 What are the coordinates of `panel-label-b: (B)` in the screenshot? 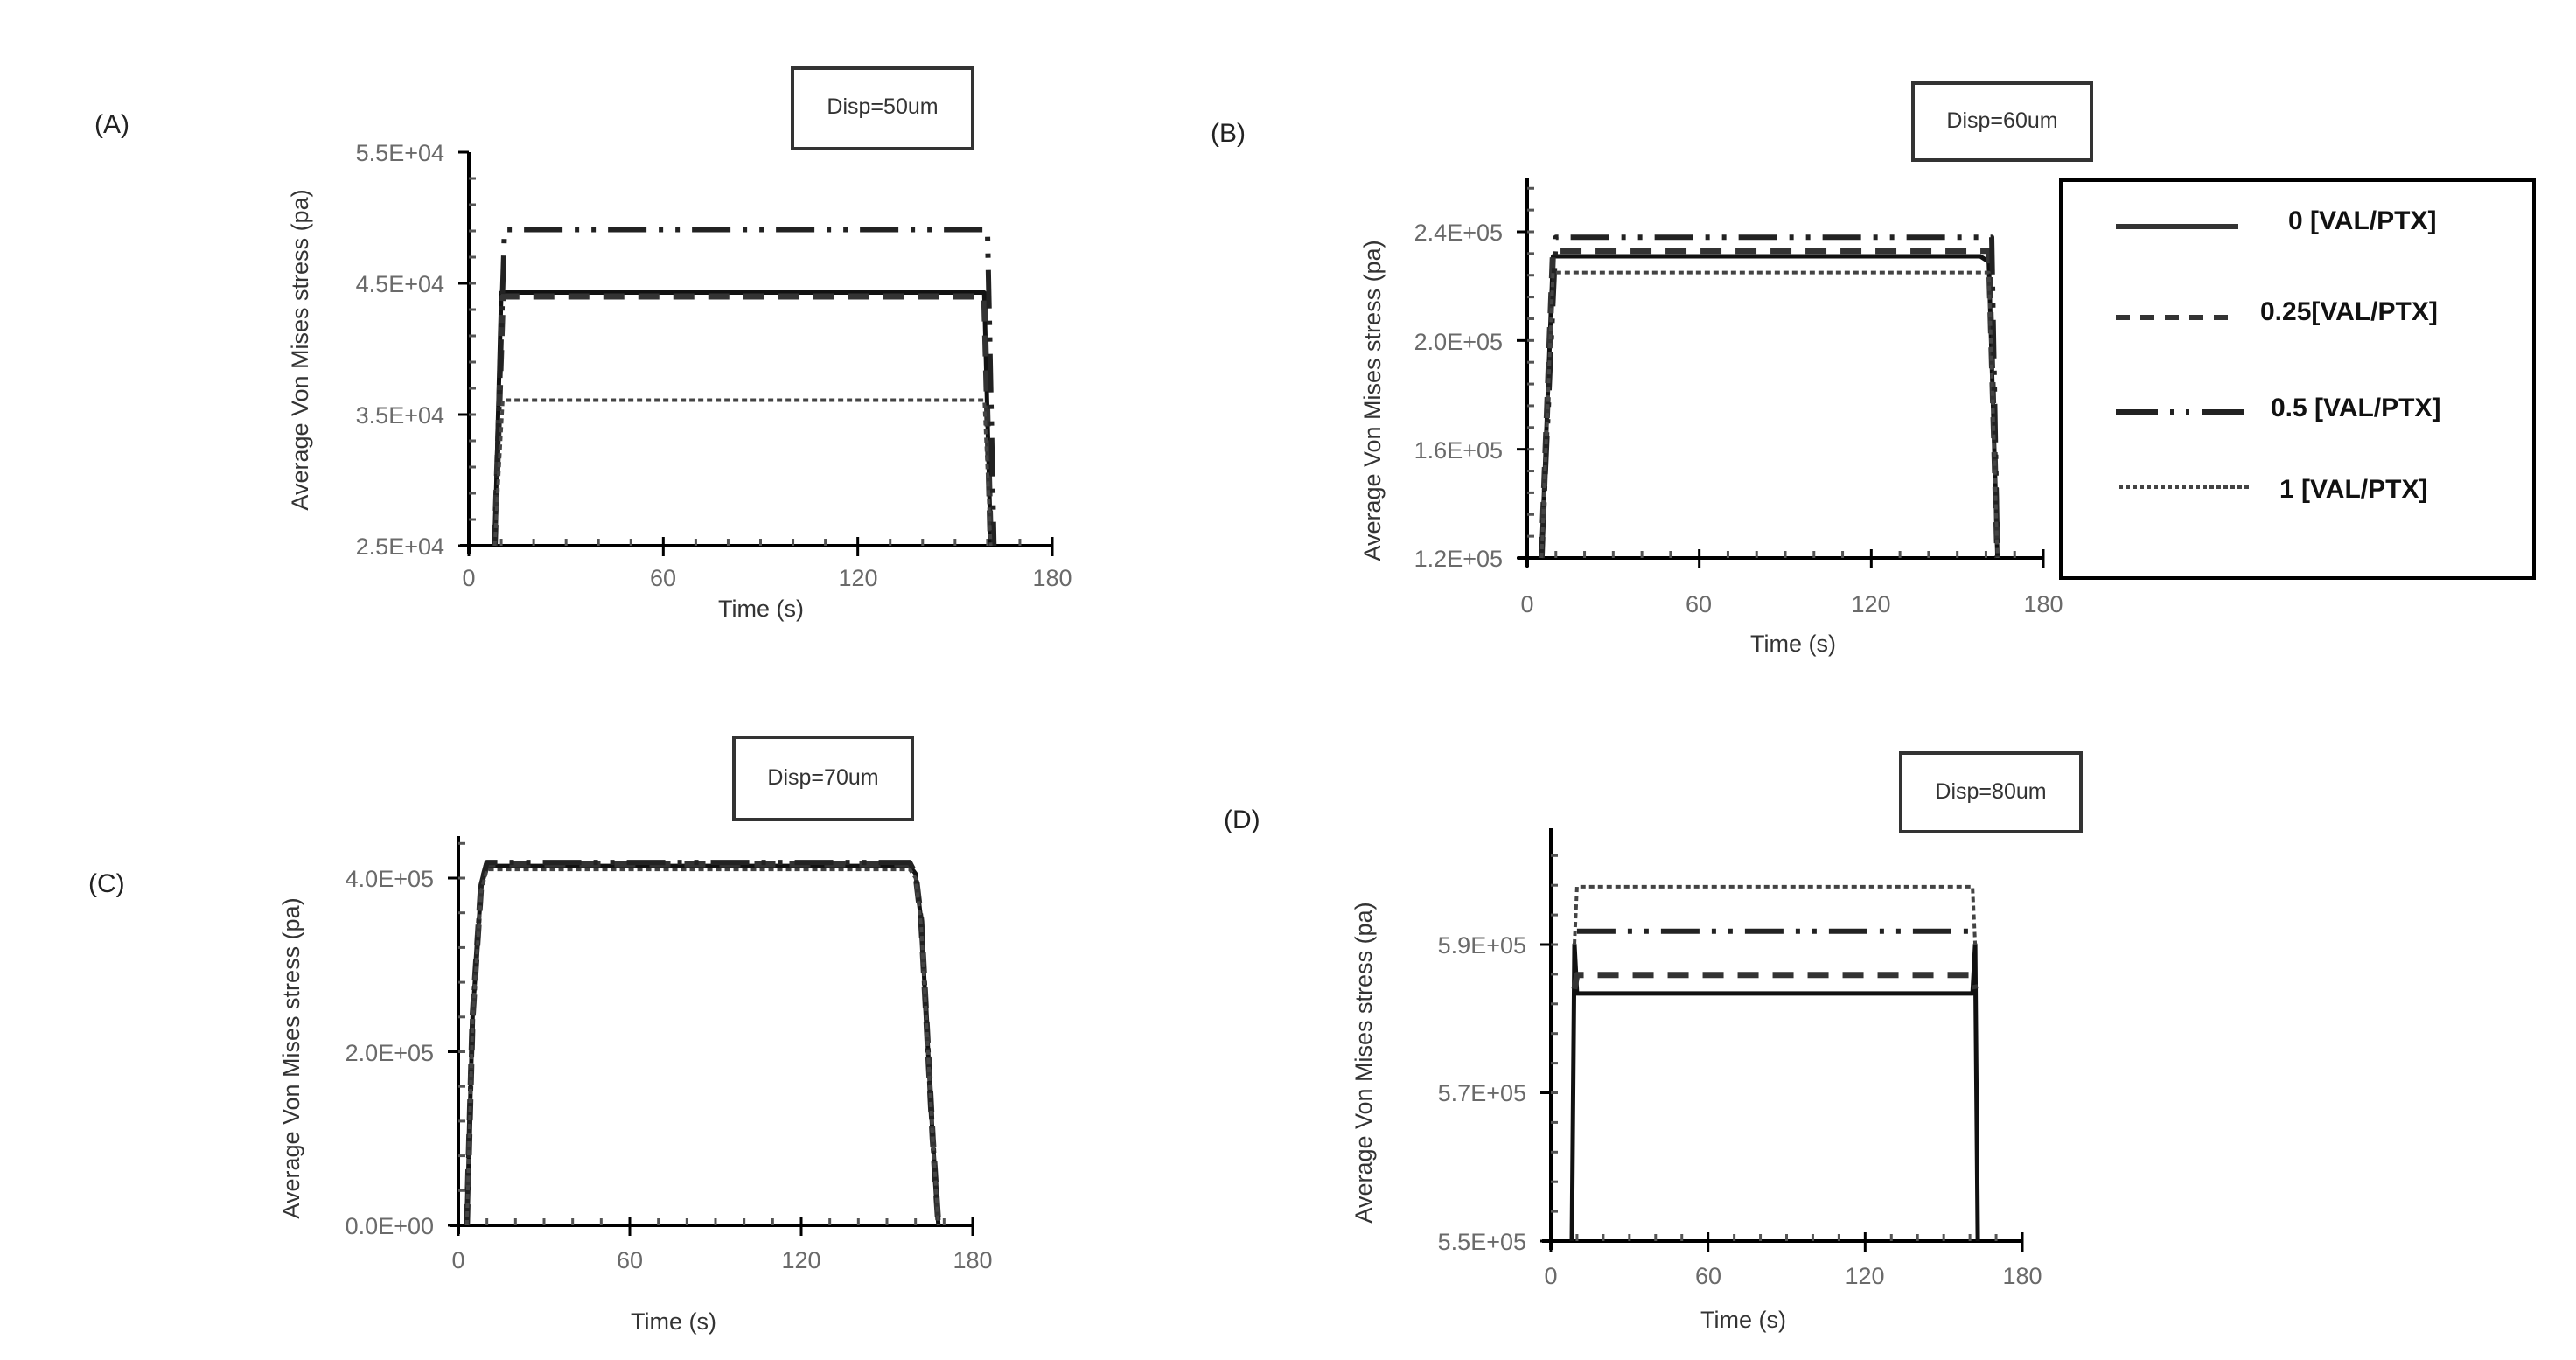 It's located at (1228, 133).